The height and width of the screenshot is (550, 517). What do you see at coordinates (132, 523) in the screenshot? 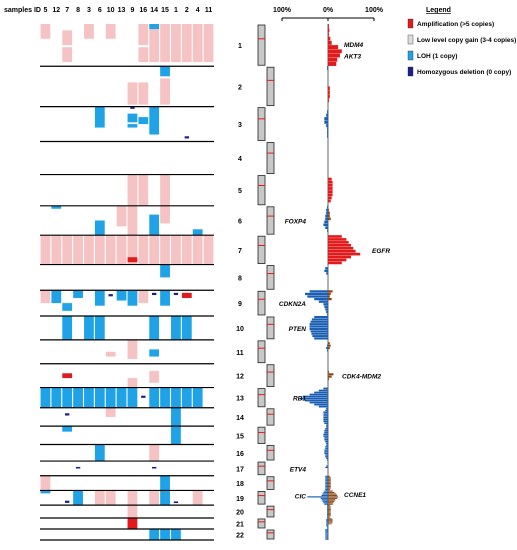
I see `cnv-segment-amp` at bounding box center [132, 523].